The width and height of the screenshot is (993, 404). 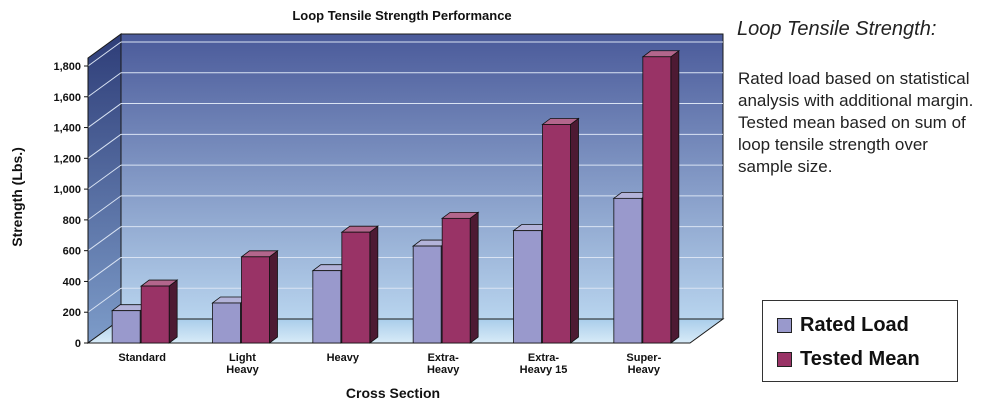 What do you see at coordinates (643, 358) in the screenshot?
I see `x-tick-label-line: Super-` at bounding box center [643, 358].